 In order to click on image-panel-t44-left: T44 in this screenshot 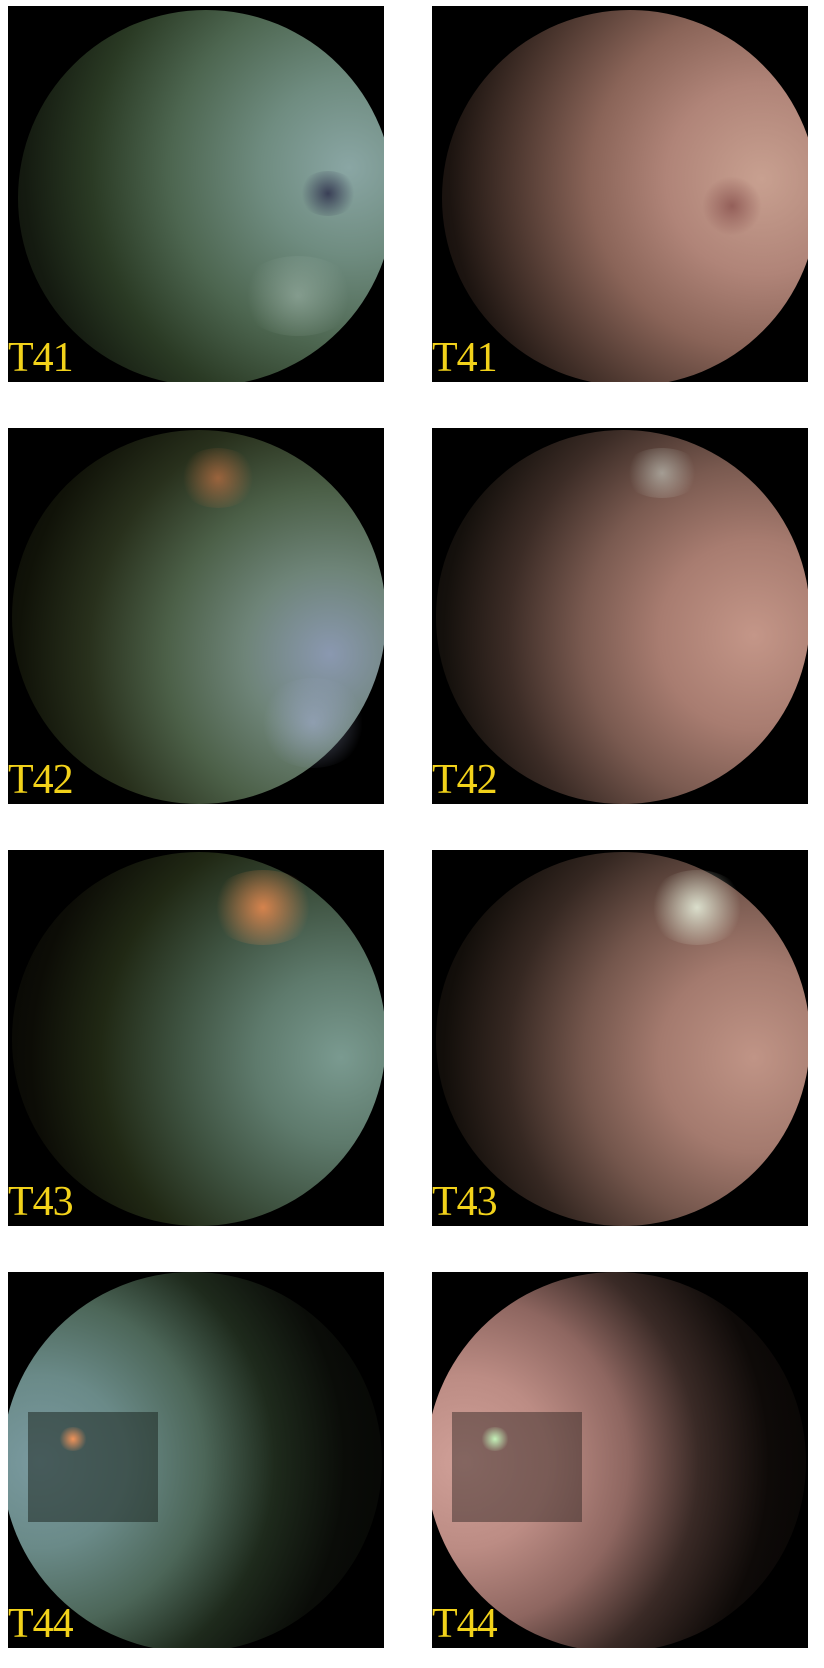, I will do `click(196, 1460)`.